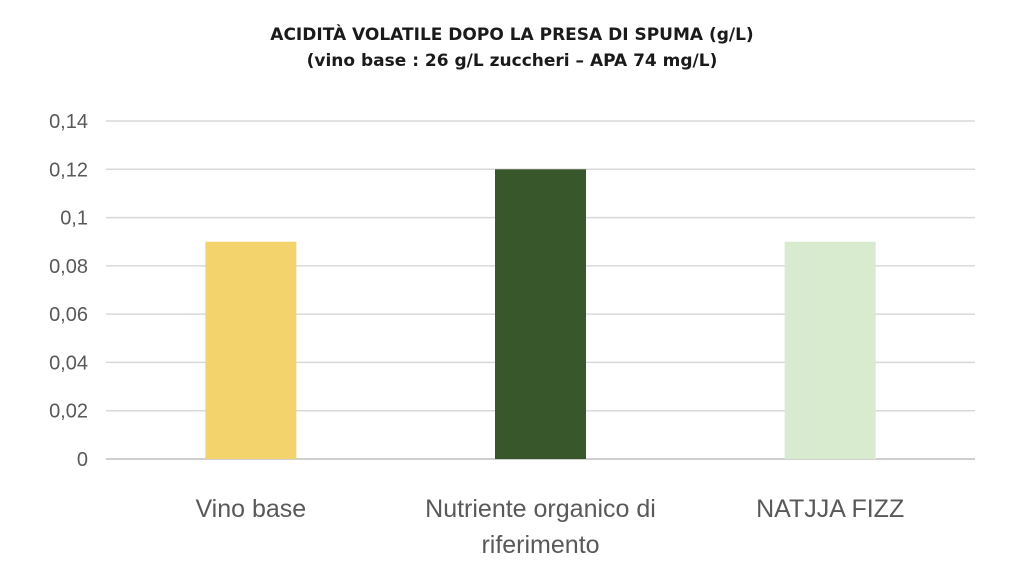 This screenshot has width=1024, height=576. I want to click on x-category-label: NATJJA FIZZ, so click(830, 509).